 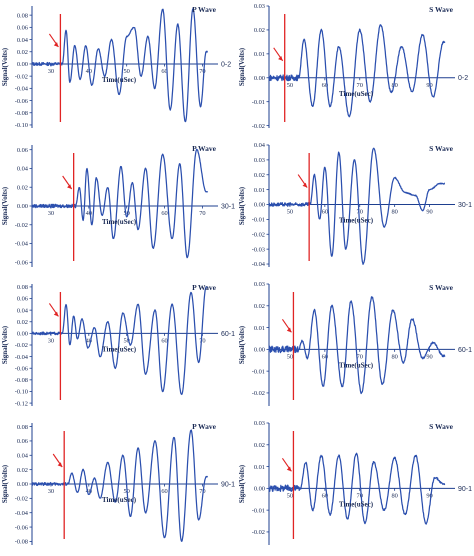 What do you see at coordinates (226, 64) in the screenshot?
I see `series-label: 0-2` at bounding box center [226, 64].